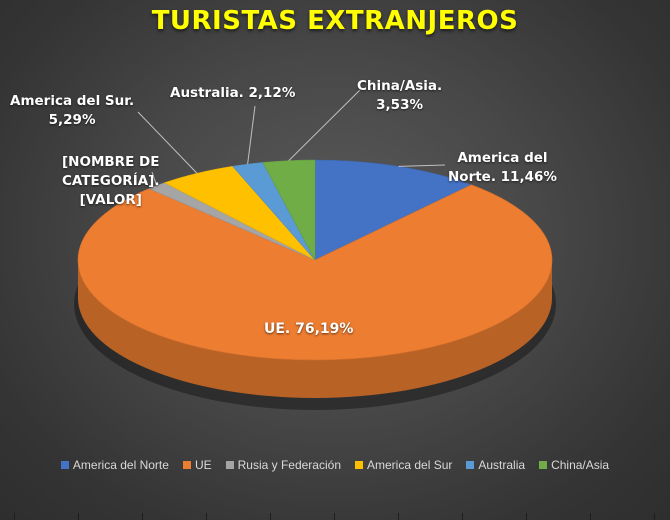  I want to click on label-china-asia-line1: China/Asia., so click(400, 86).